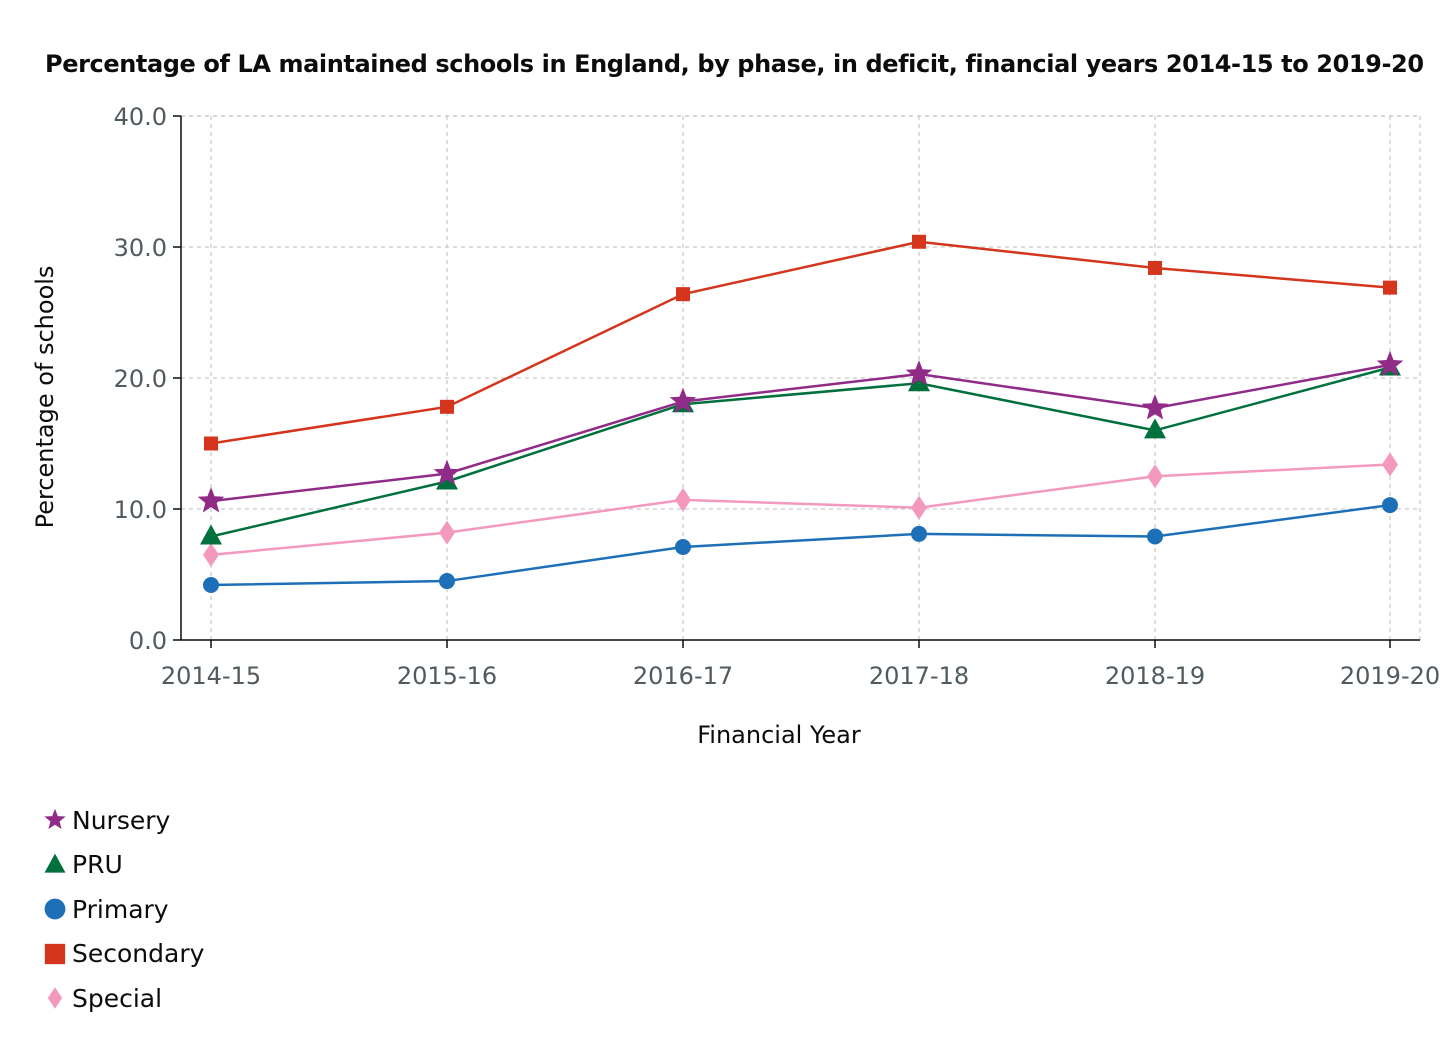 This screenshot has height=1058, width=1456. Describe the element at coordinates (447, 676) in the screenshot. I see `x-tick-label: 2015-16` at that location.